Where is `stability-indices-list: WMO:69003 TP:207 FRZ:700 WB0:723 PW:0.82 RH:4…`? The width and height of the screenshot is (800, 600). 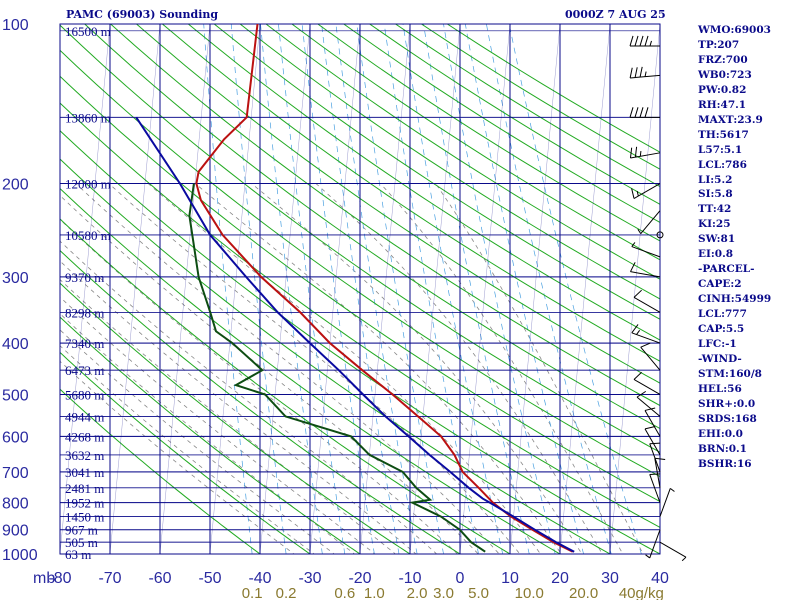
stability-indices-list: WMO:69003 TP:207 FRZ:700 WB0:723 PW:0.82 RH:4… is located at coordinates (734, 247).